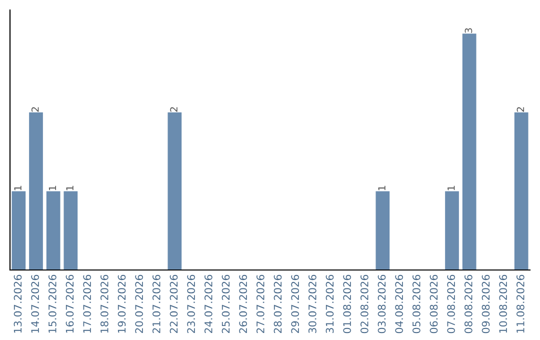 Image resolution: width=540 pixels, height=340 pixels. What do you see at coordinates (104, 303) in the screenshot?
I see `x-tick-label: 18.07.2026` at bounding box center [104, 303].